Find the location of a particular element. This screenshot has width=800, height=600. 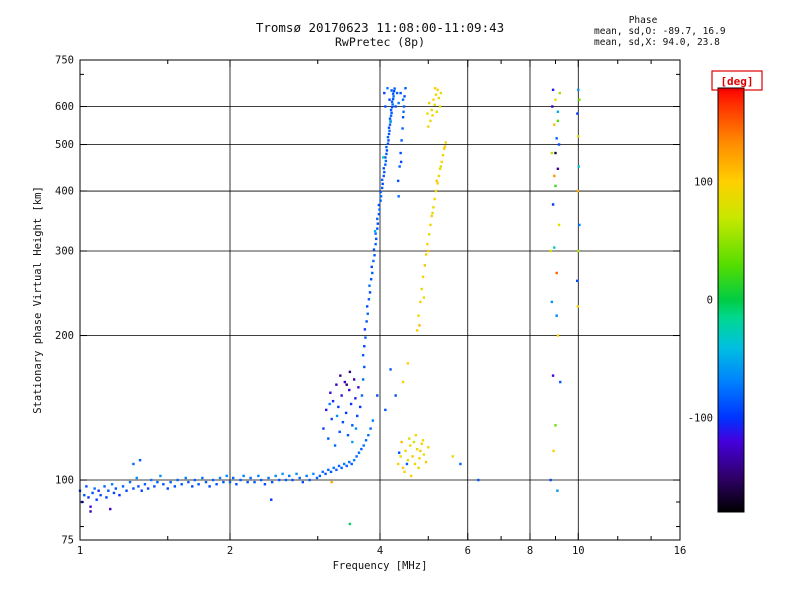

plot-subtitle: RwPretec (8p) is located at coordinates (380, 42).